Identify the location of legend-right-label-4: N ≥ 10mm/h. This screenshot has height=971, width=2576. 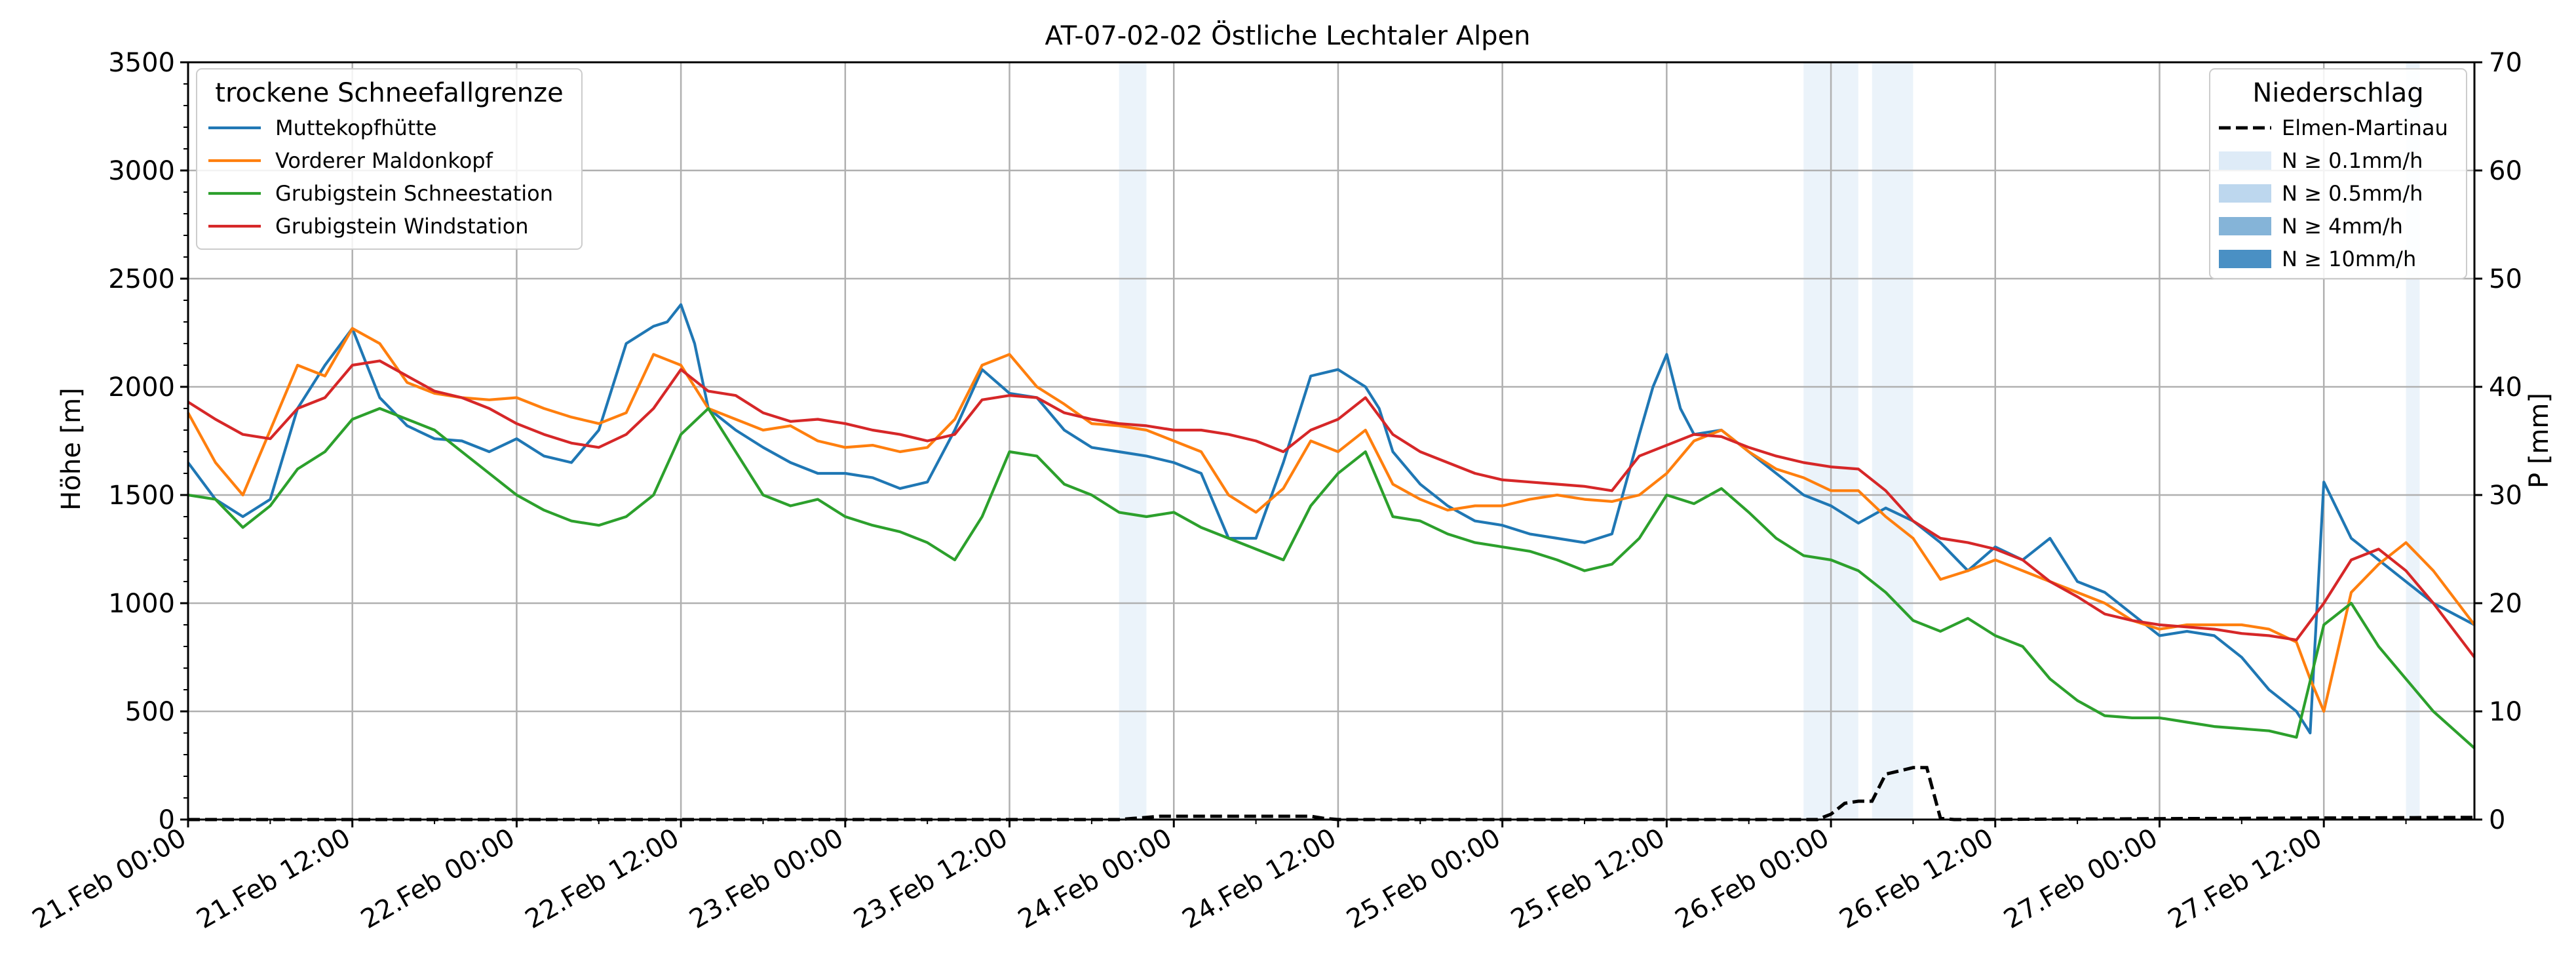
(2349, 259).